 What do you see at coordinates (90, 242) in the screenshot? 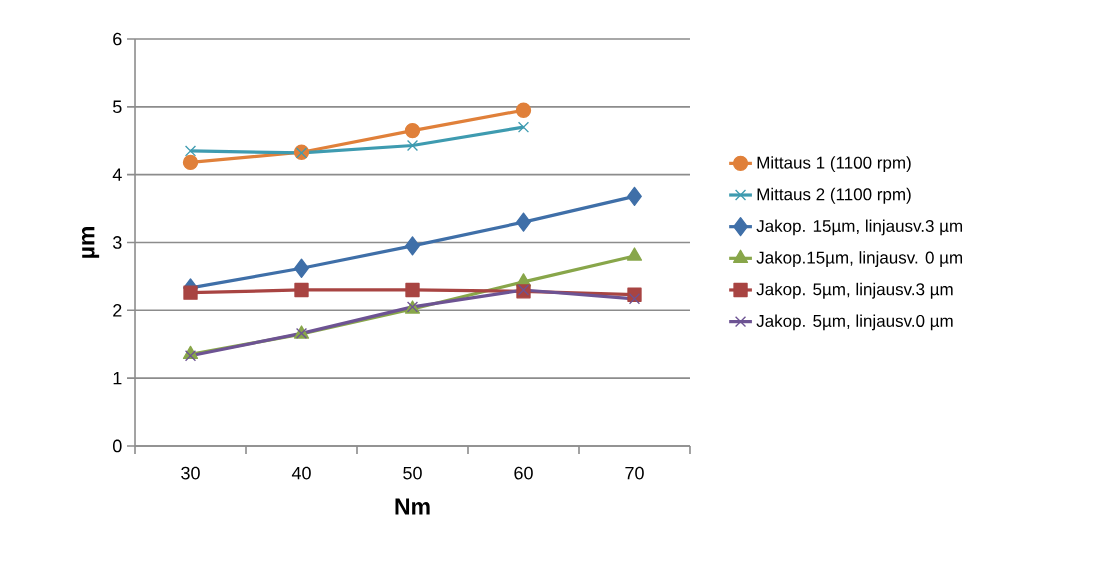
I see `y-axis-title: µm` at bounding box center [90, 242].